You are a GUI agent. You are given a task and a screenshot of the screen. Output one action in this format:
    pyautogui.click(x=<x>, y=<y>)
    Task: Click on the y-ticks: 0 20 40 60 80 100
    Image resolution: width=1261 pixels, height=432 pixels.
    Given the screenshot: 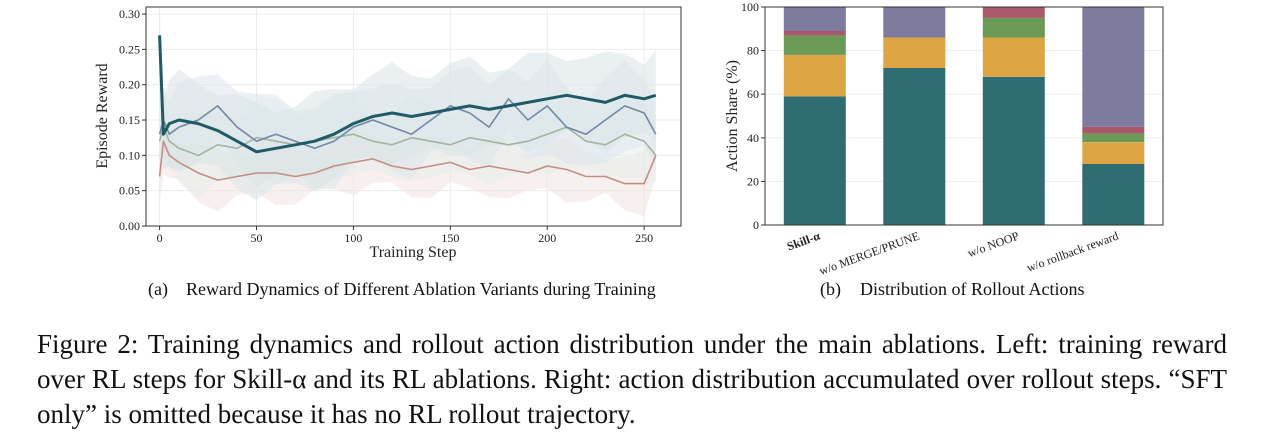 What is the action you would take?
    pyautogui.click(x=753, y=116)
    